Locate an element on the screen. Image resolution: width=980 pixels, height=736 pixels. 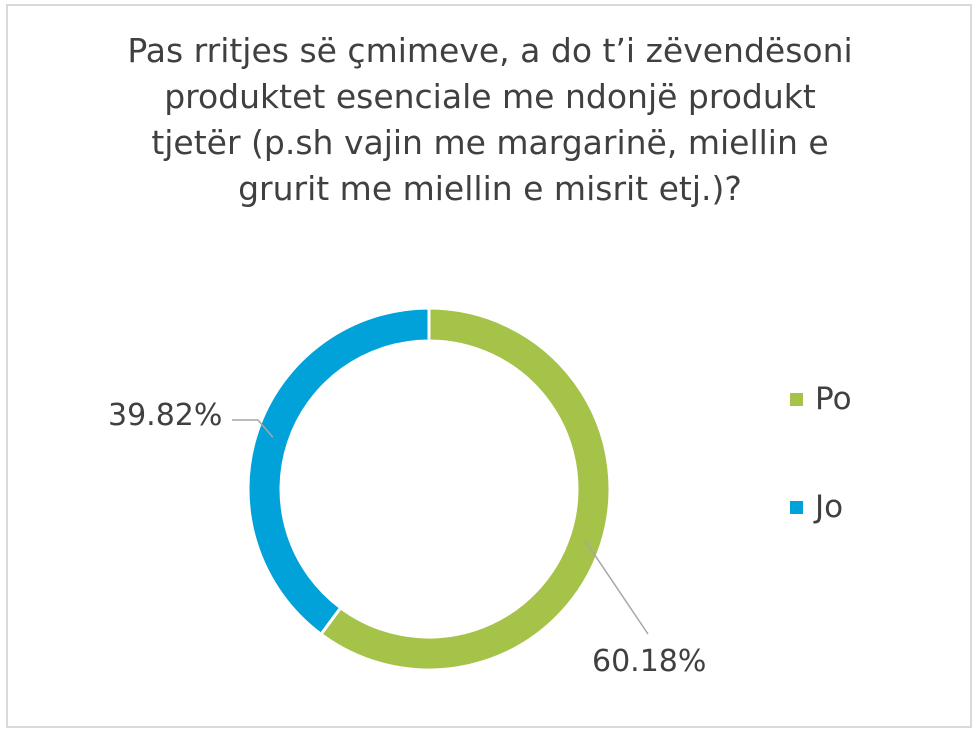
chart-legend: Po Jo is located at coordinates (821, 480).